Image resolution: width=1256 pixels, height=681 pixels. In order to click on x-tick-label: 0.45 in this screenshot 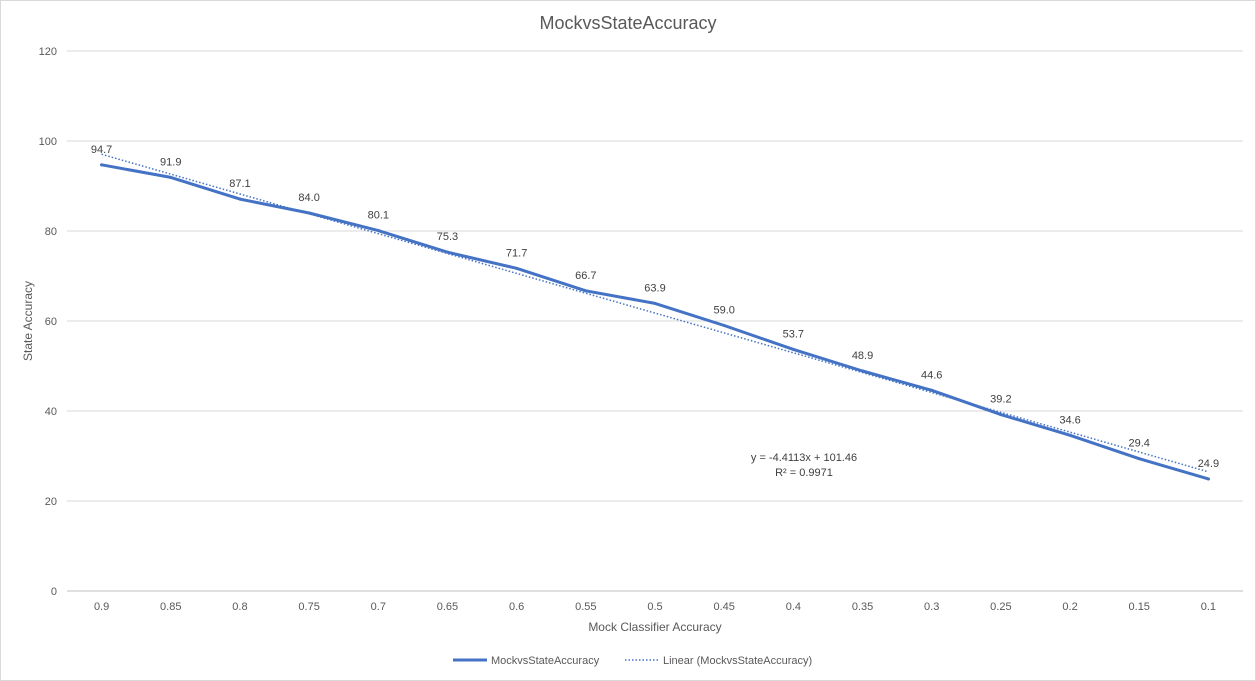, I will do `click(723, 607)`.